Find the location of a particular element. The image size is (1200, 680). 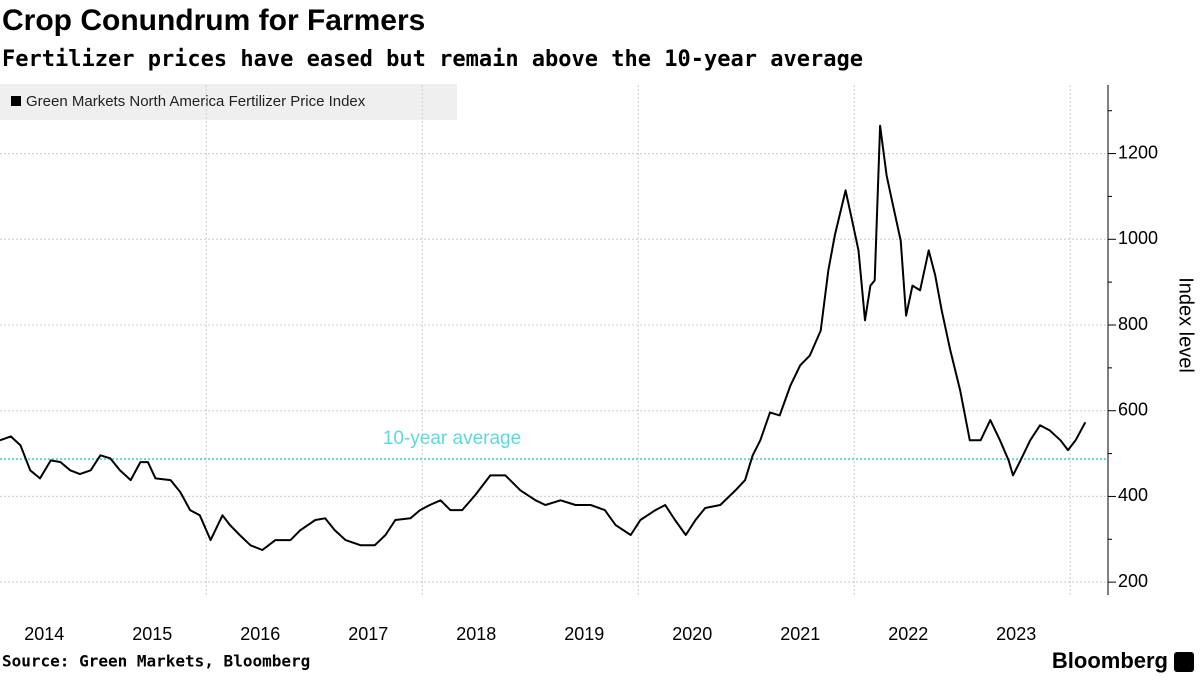

chart-title: Crop Conundrum for Farmers is located at coordinates (213, 20).